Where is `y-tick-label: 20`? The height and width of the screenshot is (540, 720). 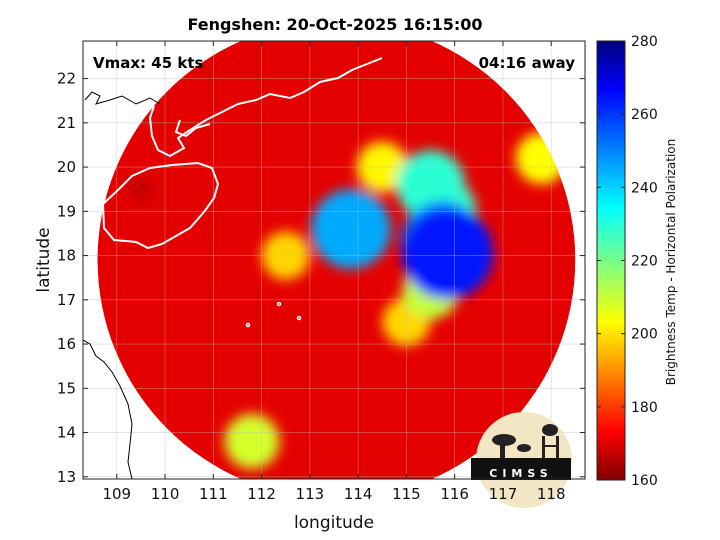
y-tick-label: 20 is located at coordinates (66, 167).